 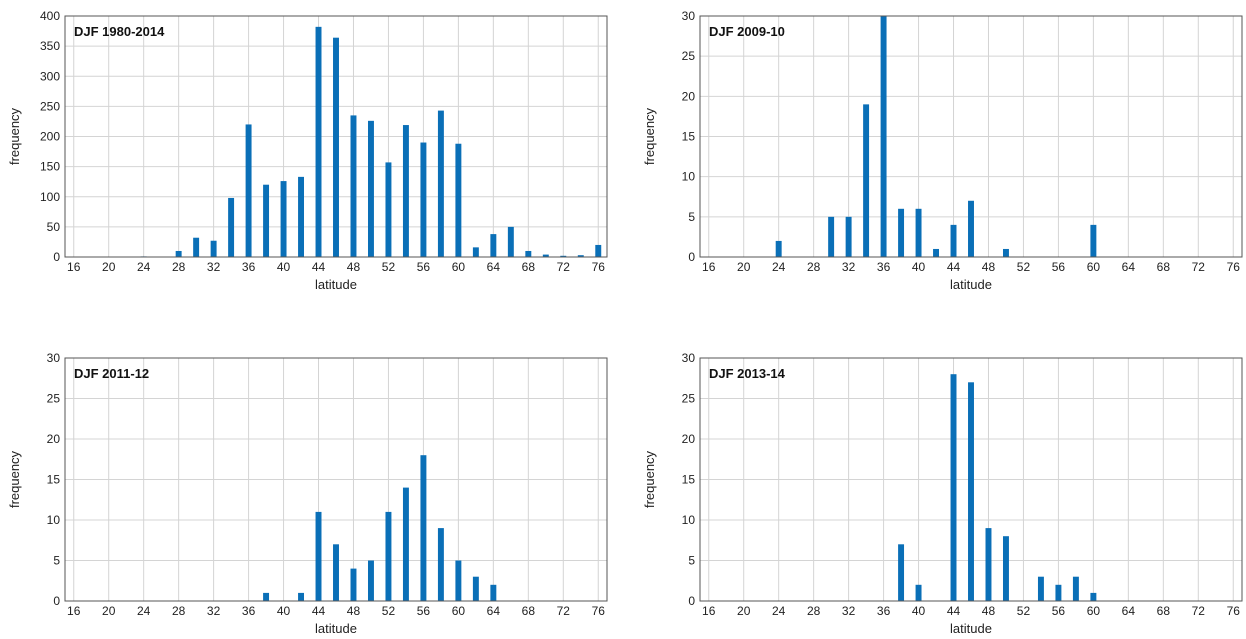 I want to click on y-tick-label: 20, so click(x=689, y=439).